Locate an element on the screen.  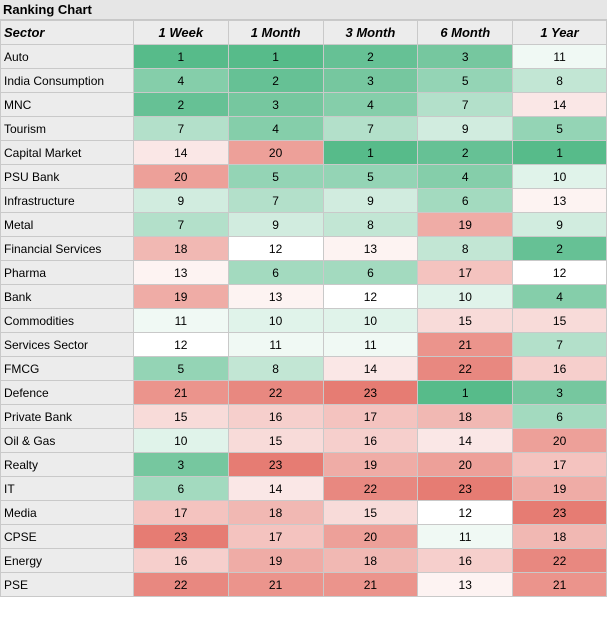
table-row: Oil & Gas 10 15 16 14 20 is located at coordinates (303, 440).